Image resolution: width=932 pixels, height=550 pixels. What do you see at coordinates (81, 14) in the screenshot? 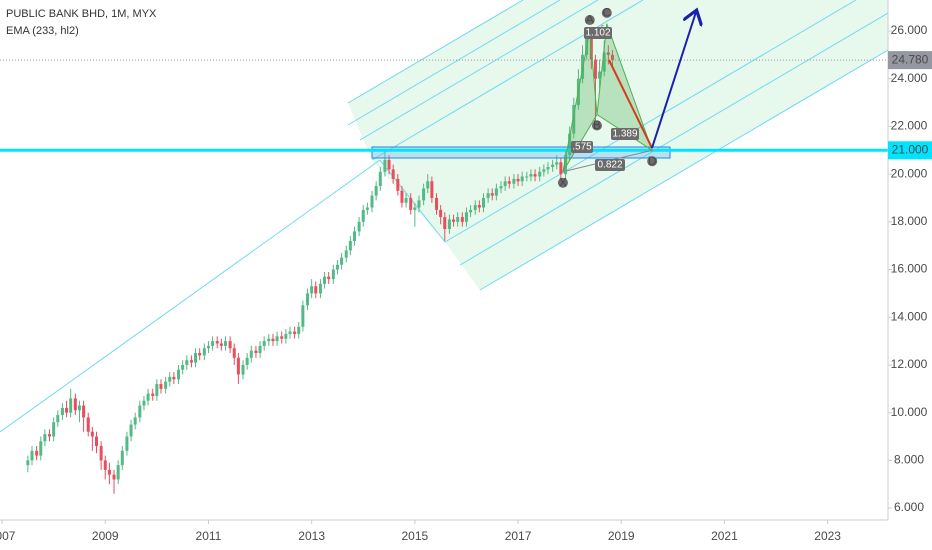
I see `chart-title: PUBLIC BANK BHD, 1M, MYX` at bounding box center [81, 14].